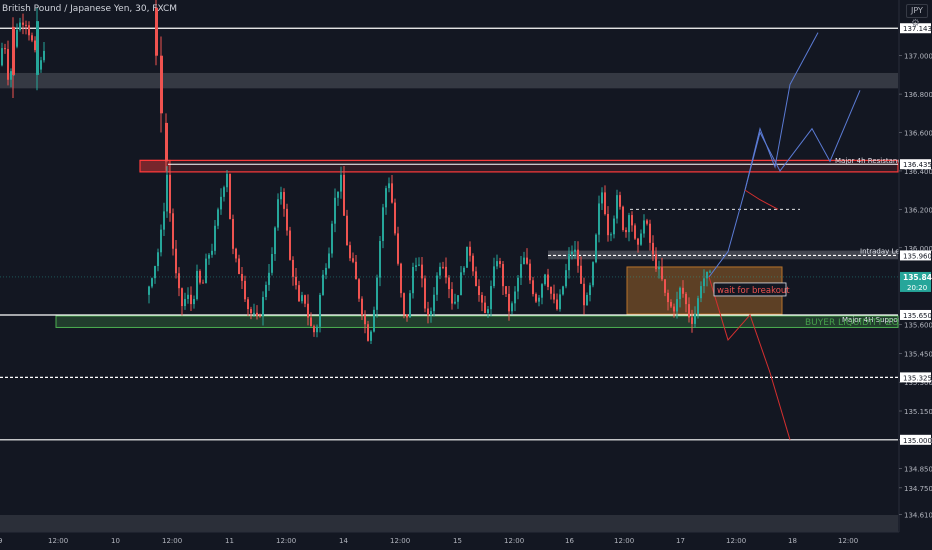  I want to click on grey-zone-lower, so click(449, 523).